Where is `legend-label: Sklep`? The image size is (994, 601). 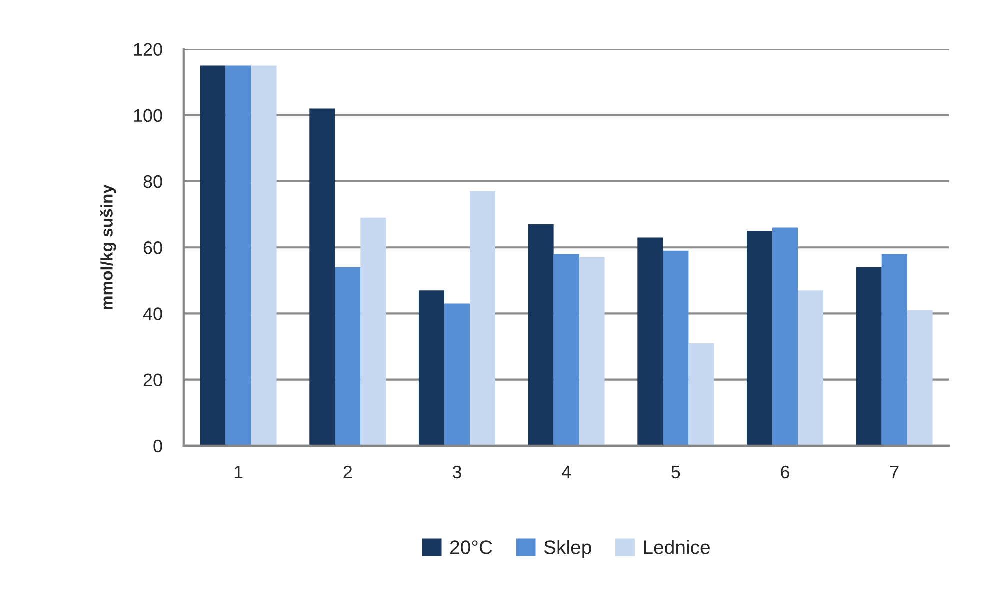 legend-label: Sklep is located at coordinates (568, 549).